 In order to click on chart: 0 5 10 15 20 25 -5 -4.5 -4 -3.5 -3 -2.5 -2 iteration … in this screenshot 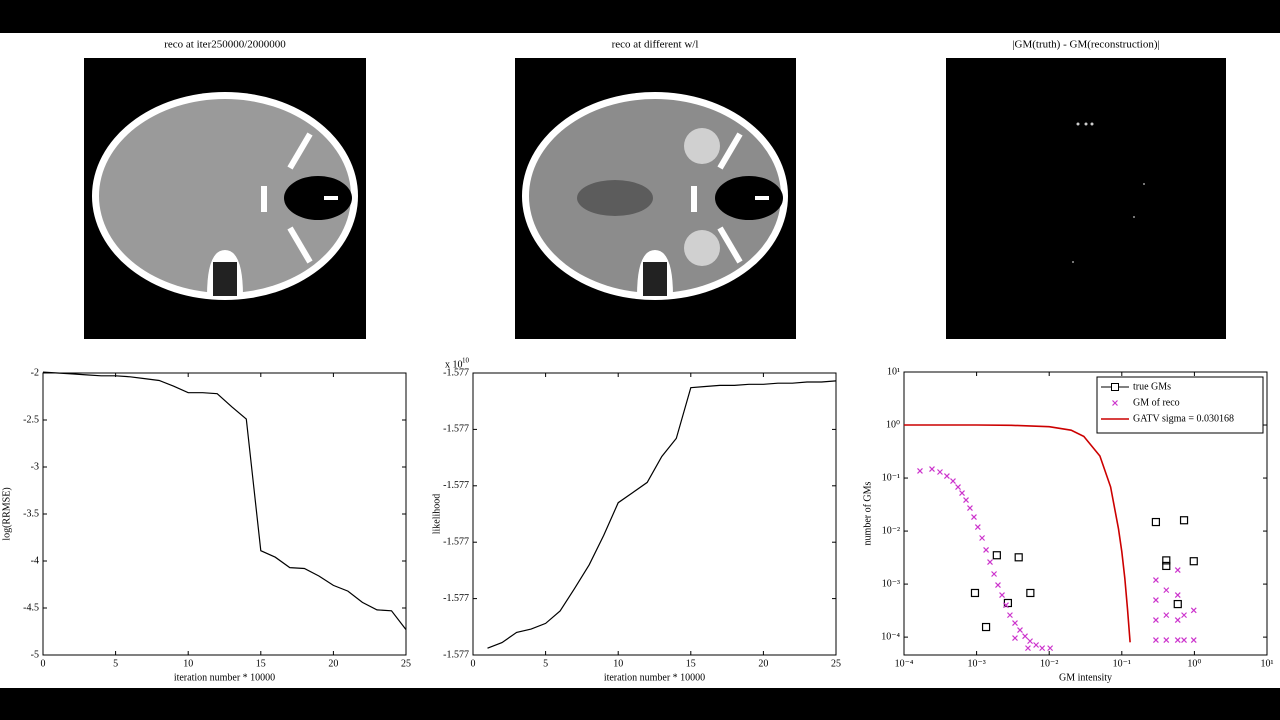, I will do `click(206, 525)`.